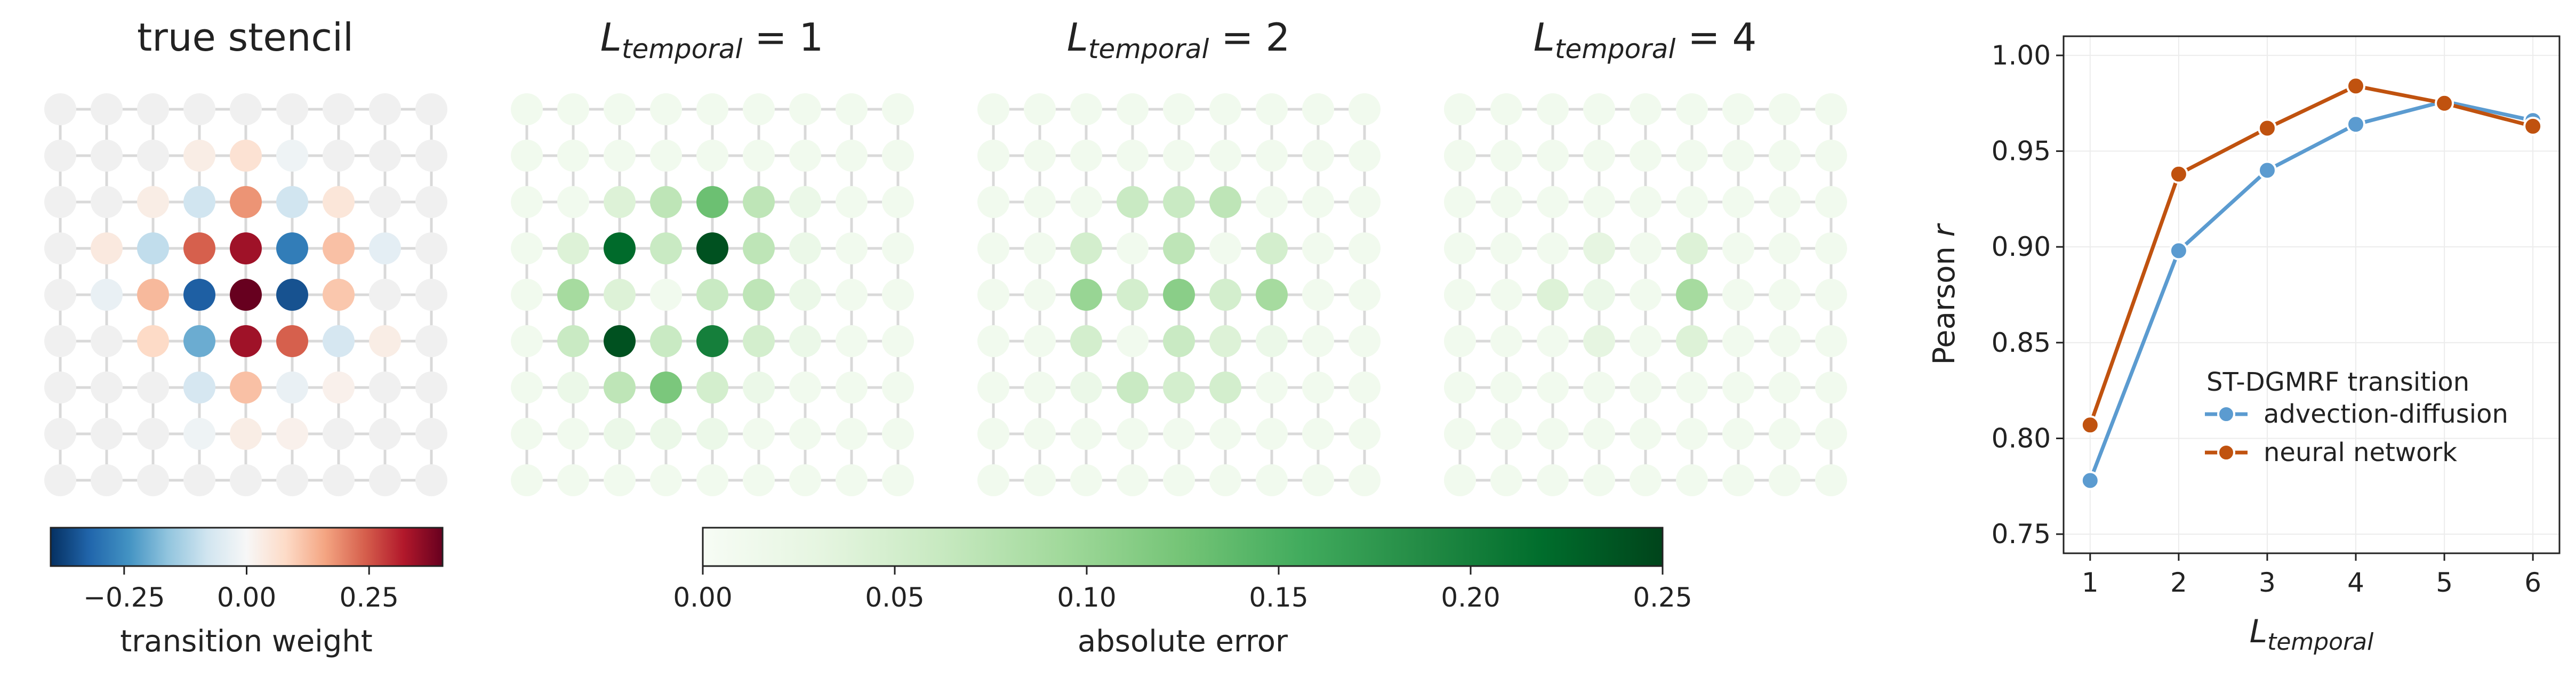 The image size is (2576, 678). Describe the element at coordinates (2445, 582) in the screenshot. I see `x-tick-label: 5` at that location.